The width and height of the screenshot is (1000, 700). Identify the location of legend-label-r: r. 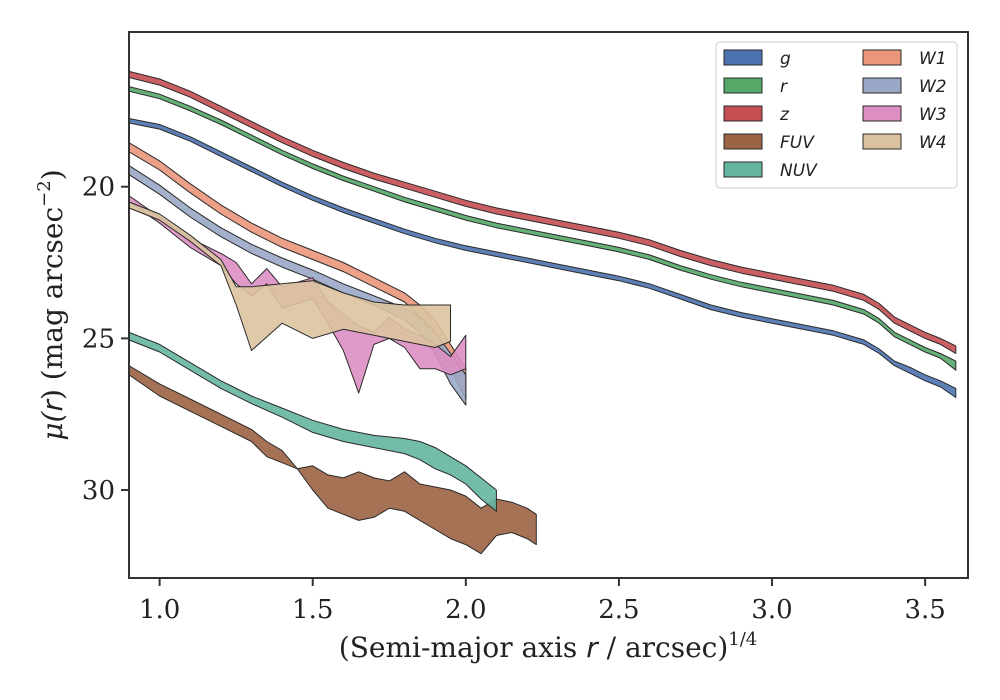
(784, 87).